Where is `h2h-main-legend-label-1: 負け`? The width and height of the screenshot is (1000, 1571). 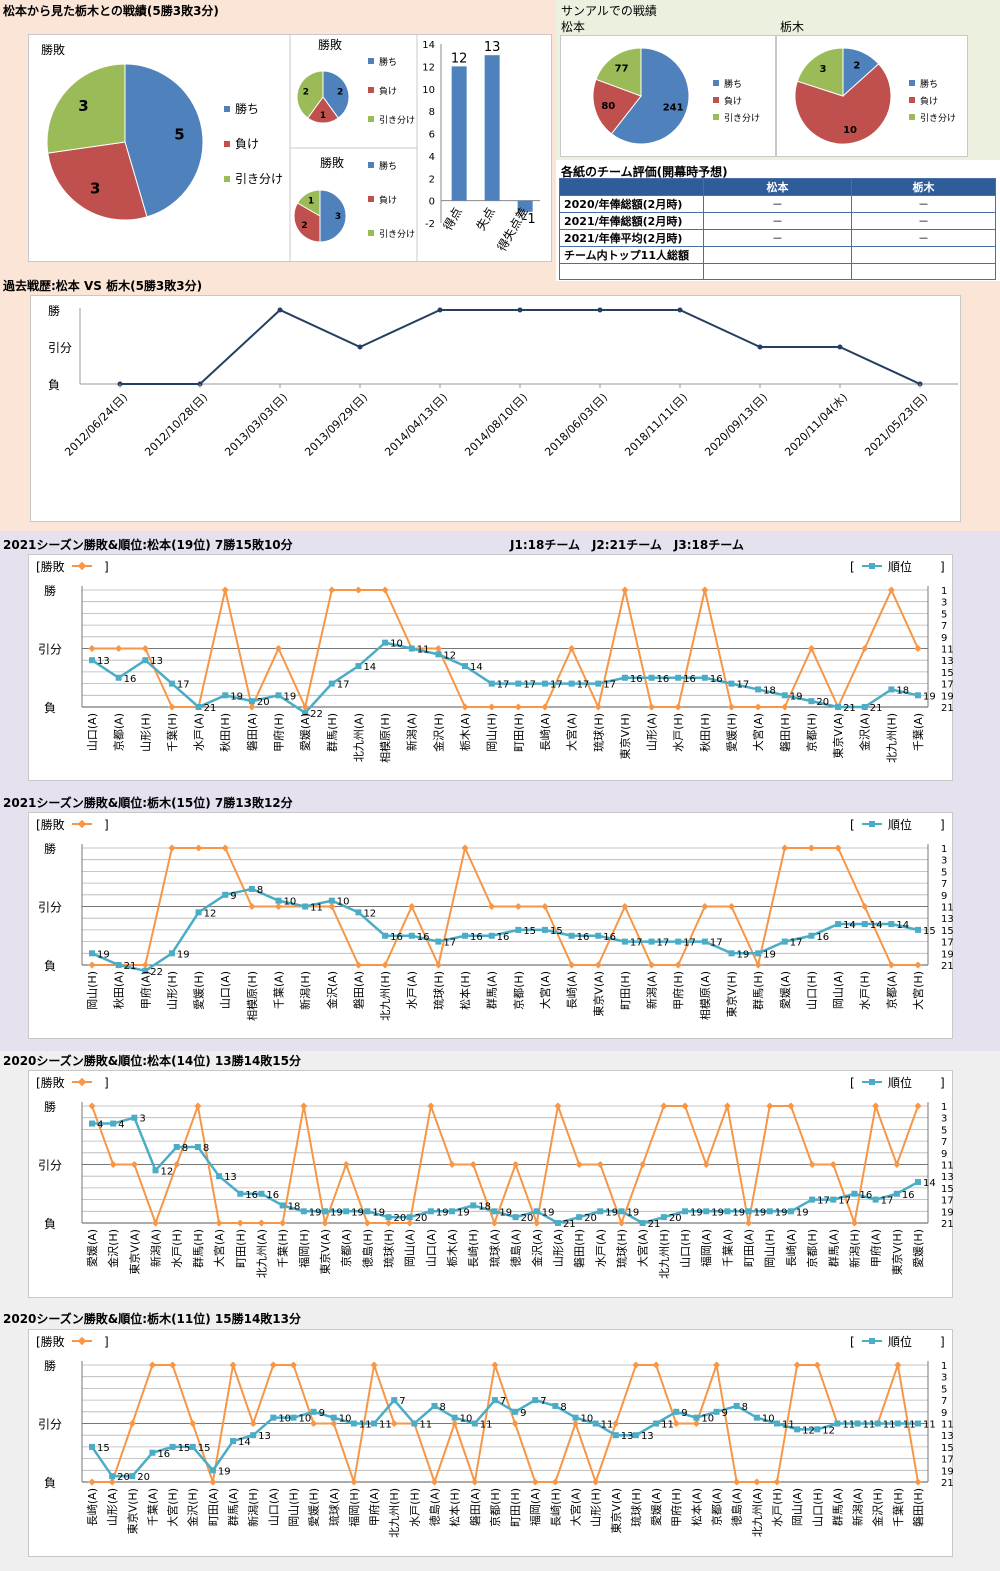
h2h-main-legend-label-1: 負け is located at coordinates (247, 144).